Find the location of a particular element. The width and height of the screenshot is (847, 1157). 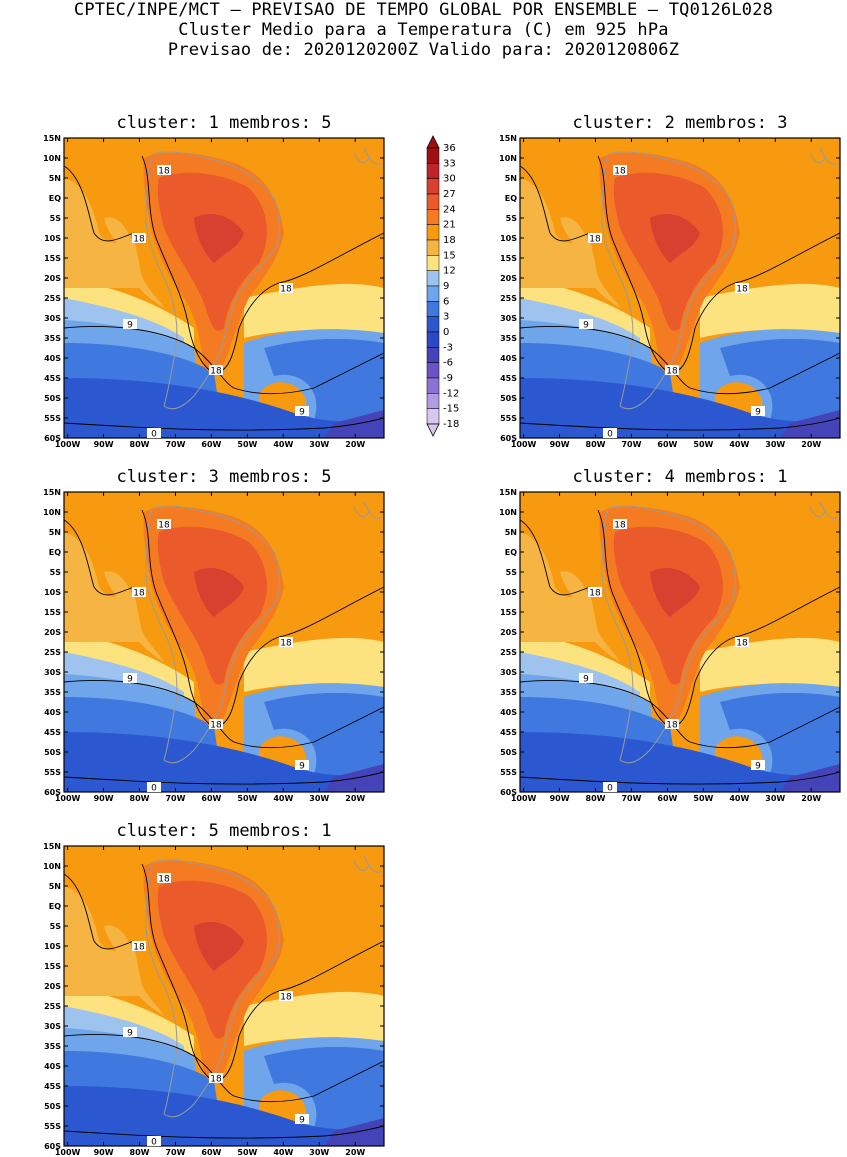

colorbar-max-arrow is located at coordinates (433, 142).